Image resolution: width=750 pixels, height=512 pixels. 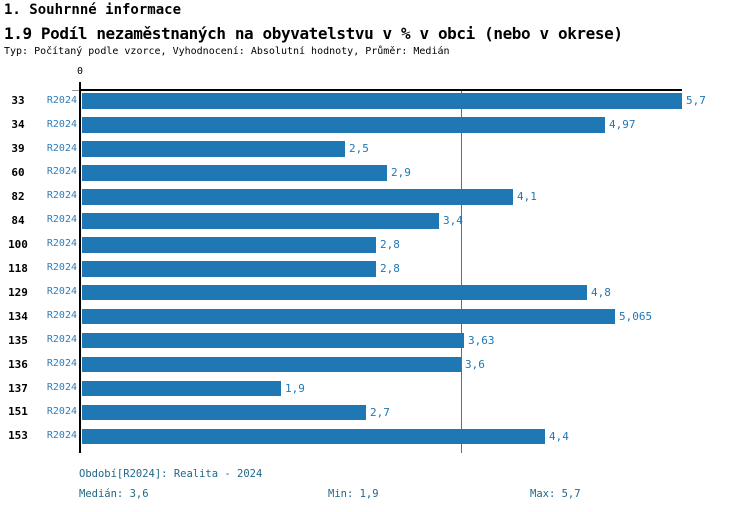 I want to click on bar-value-label: 1,9, so click(x=295, y=388).